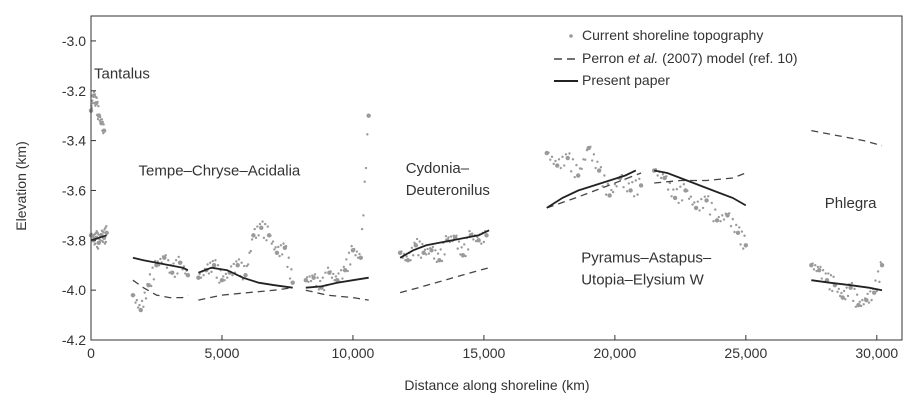 The image size is (903, 399). I want to click on x-tick-label: 0, so click(91, 353).